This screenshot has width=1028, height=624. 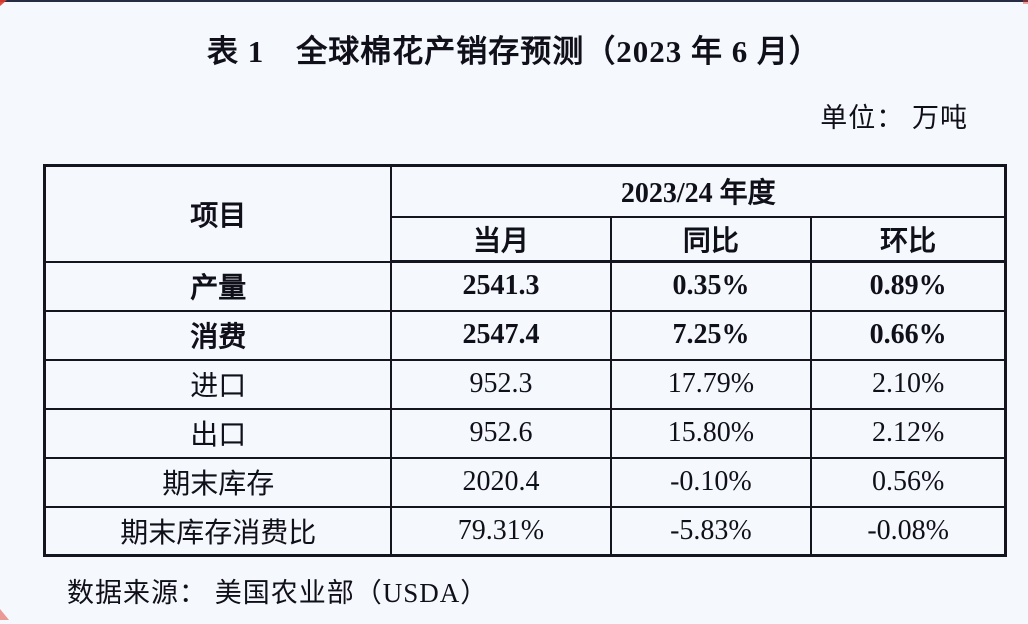 I want to click on column-header-mom: 环比, so click(x=908, y=239).